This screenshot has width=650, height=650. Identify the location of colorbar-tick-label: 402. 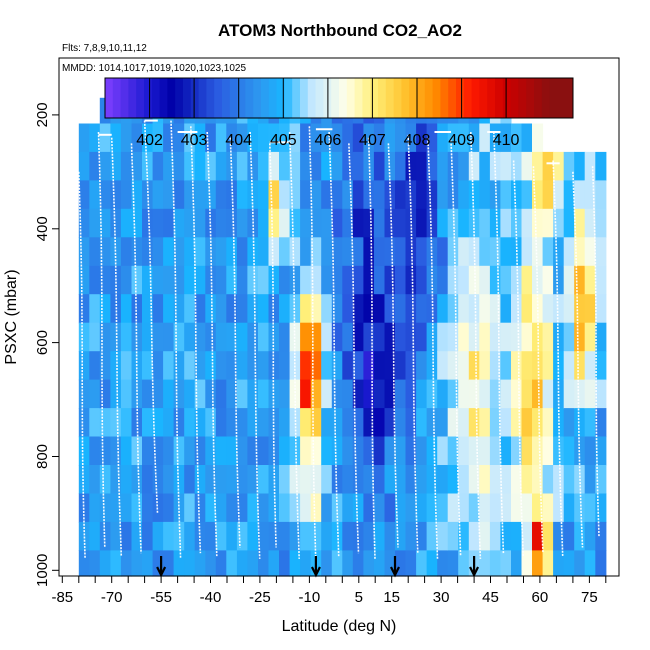
(149, 140).